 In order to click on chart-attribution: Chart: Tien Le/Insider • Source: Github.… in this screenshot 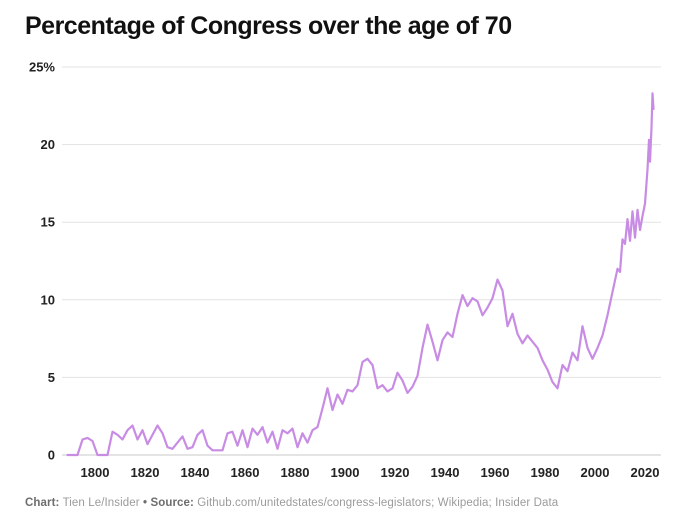, I will do `click(350, 503)`.